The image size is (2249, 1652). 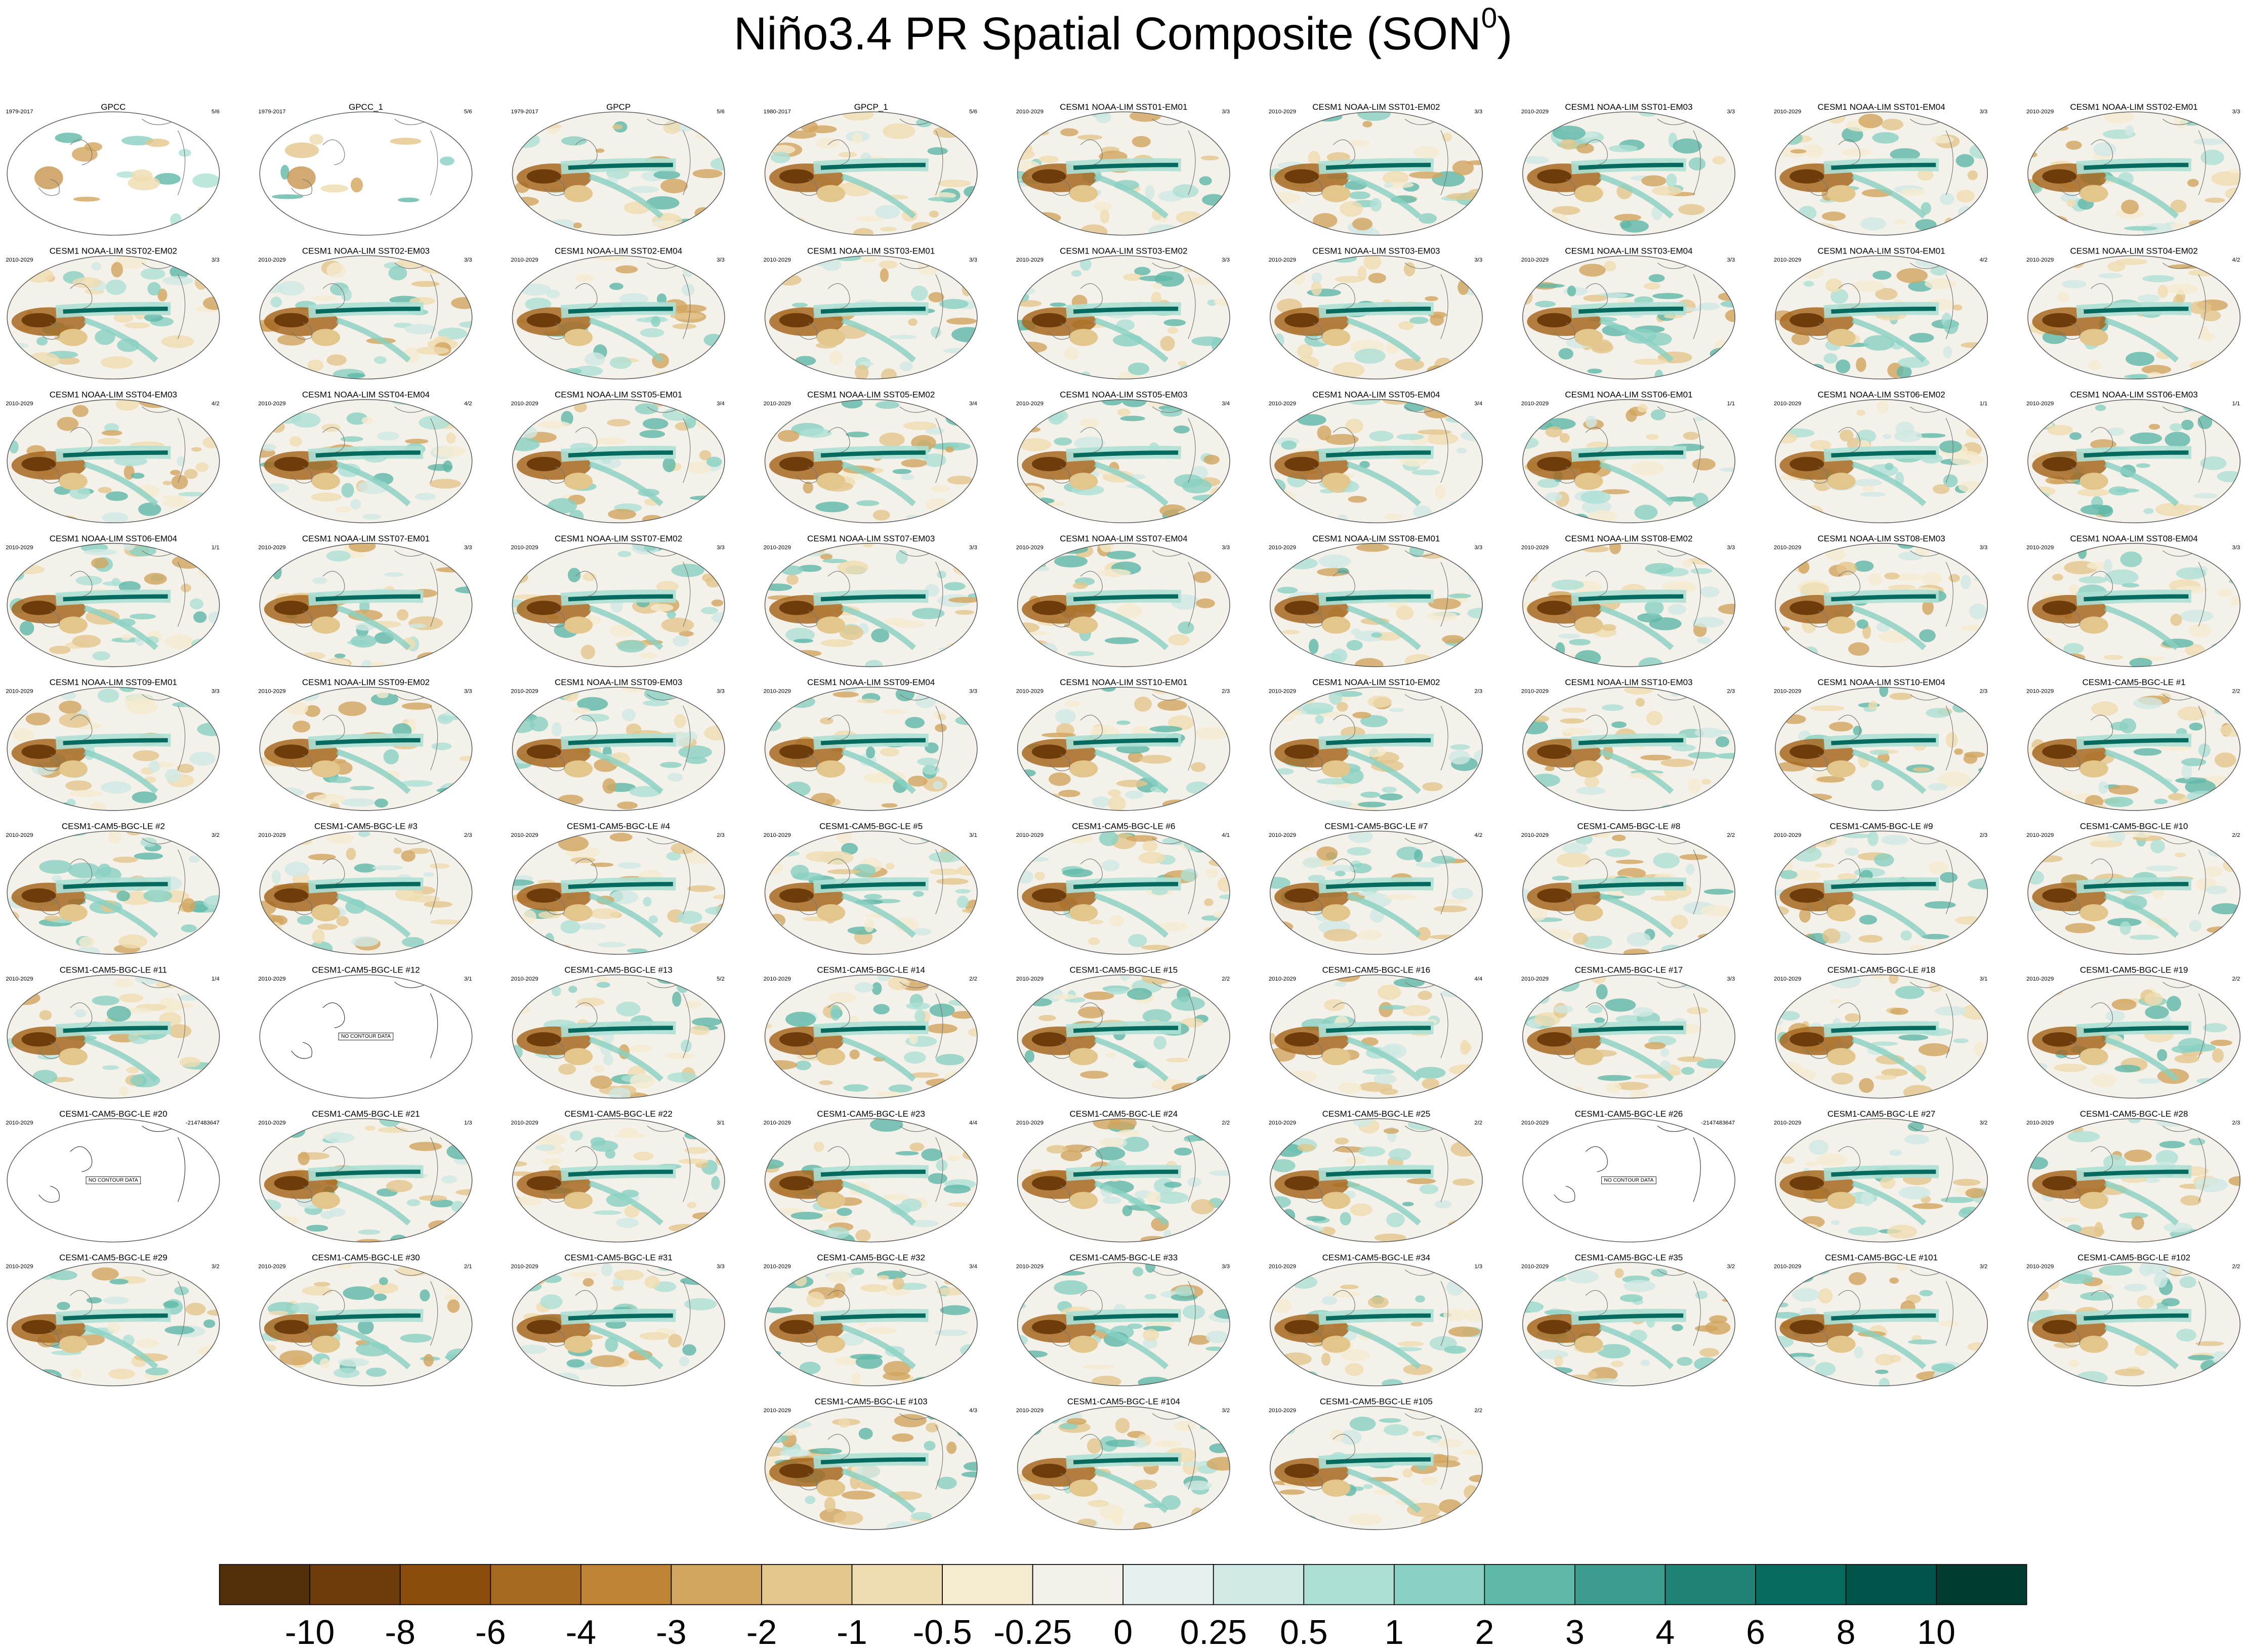 I want to click on panel-title: CESM1-CAM5-BGC-LE #10, so click(x=2134, y=826).